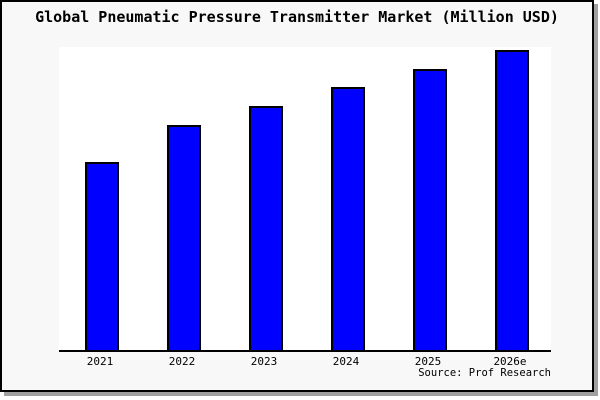 This screenshot has width=600, height=400. I want to click on bar-2026e, so click(512, 200).